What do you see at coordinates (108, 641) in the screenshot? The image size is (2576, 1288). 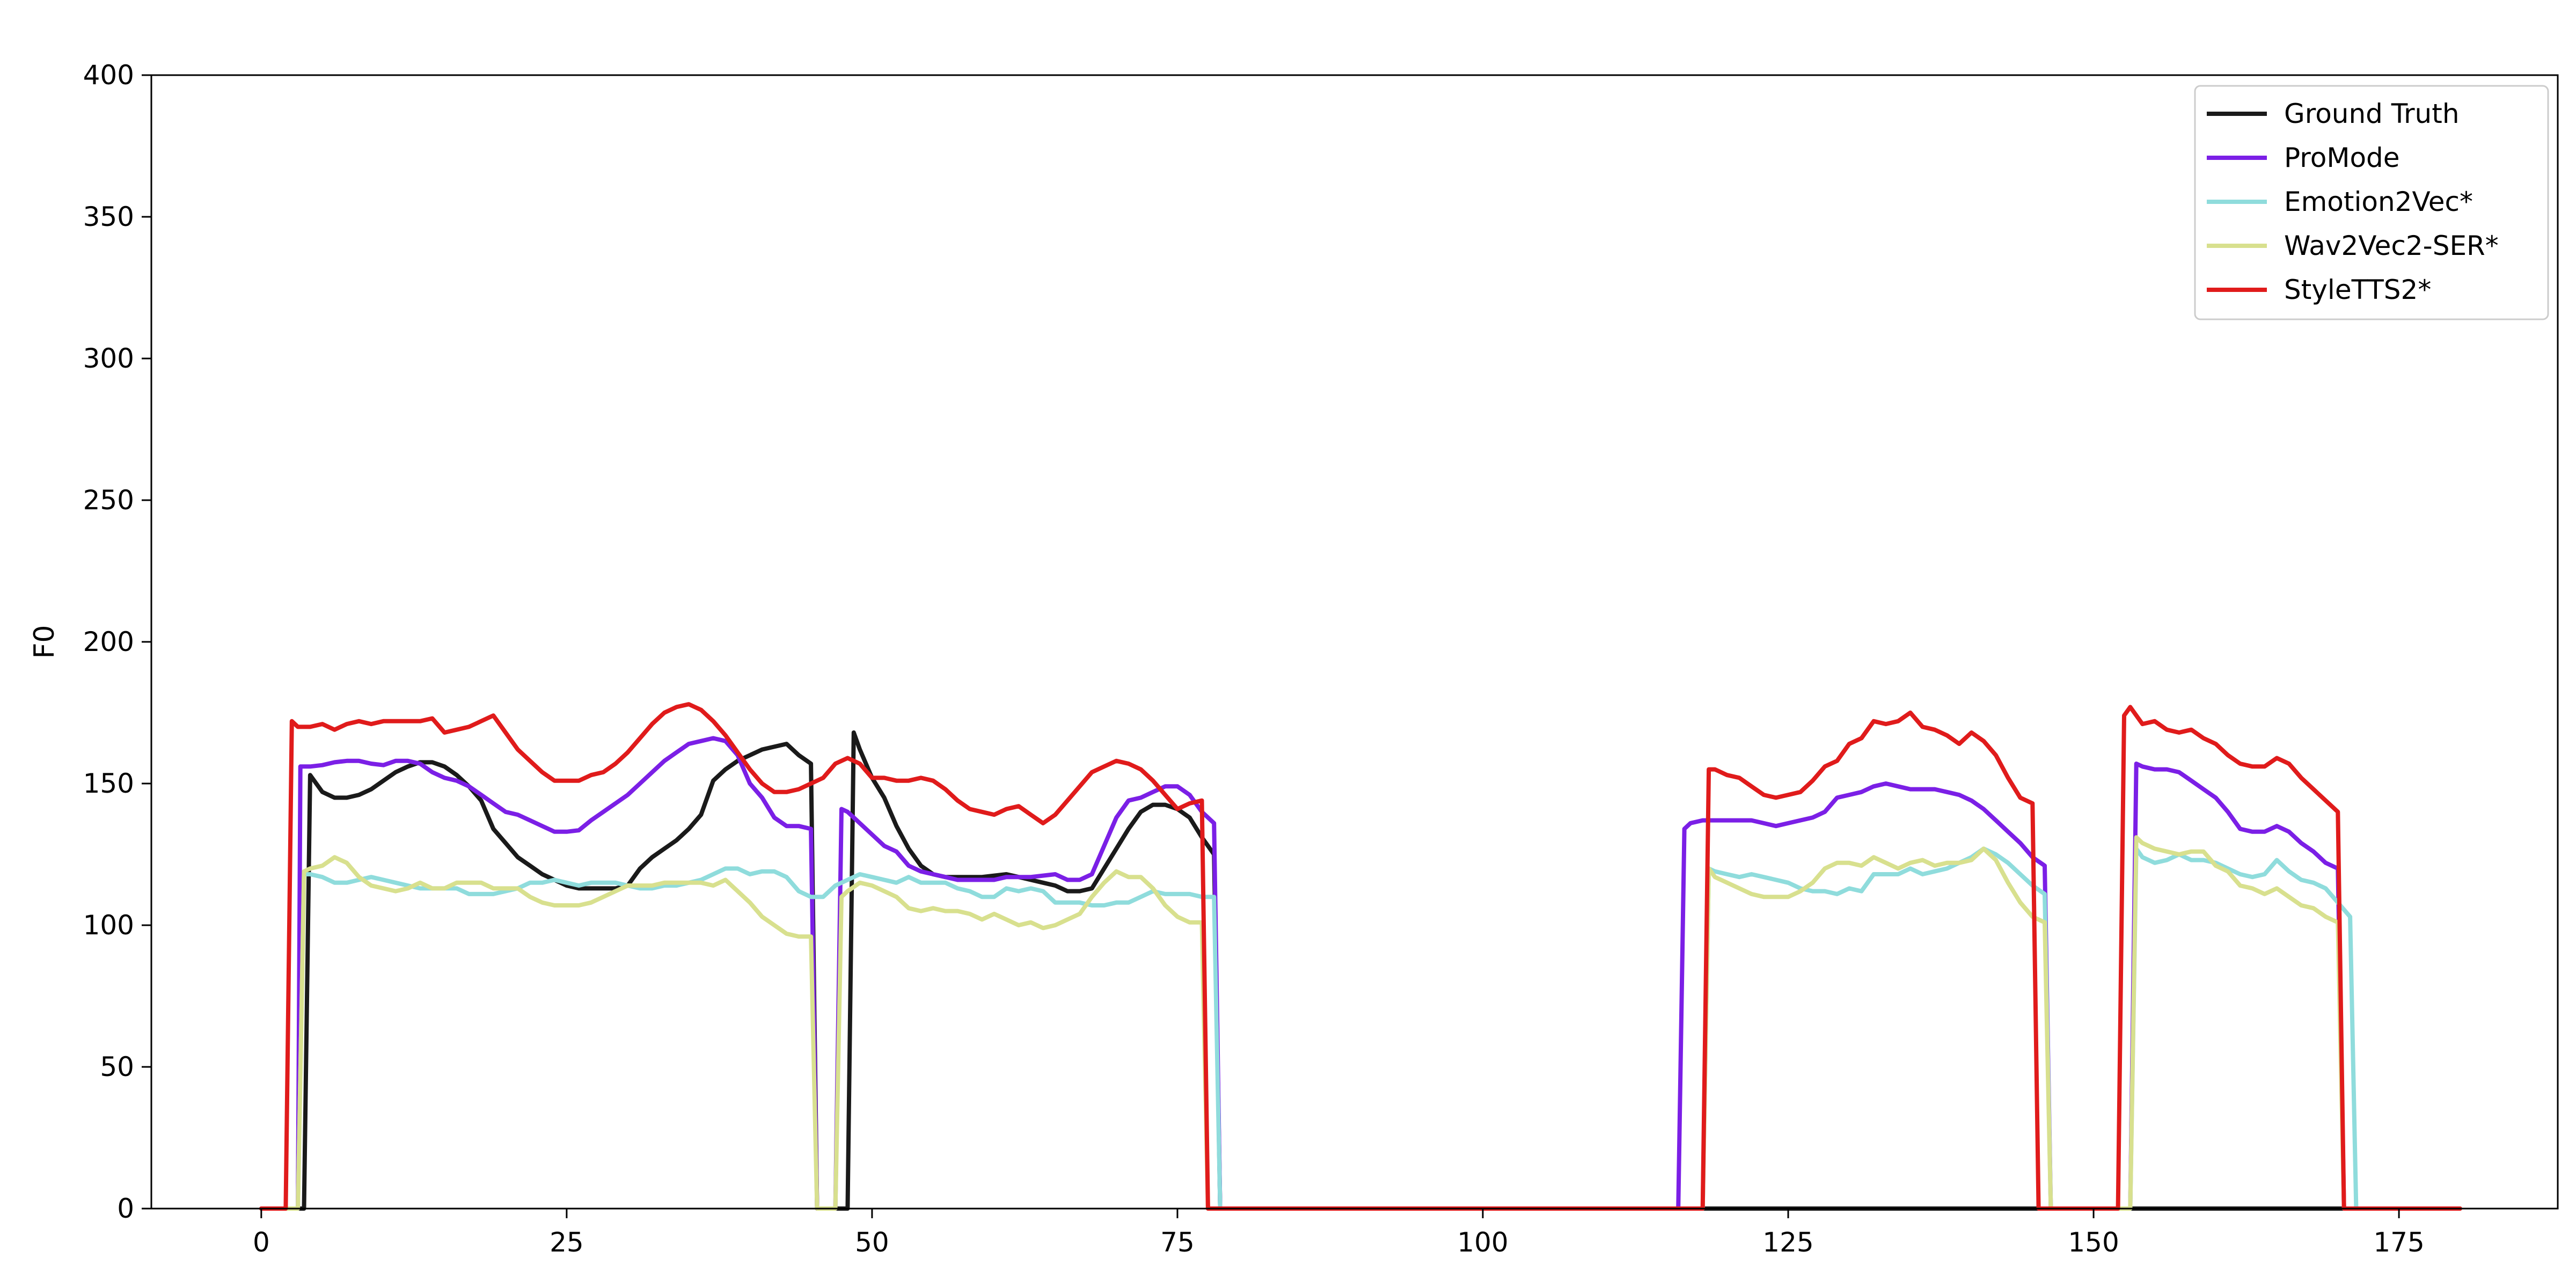 I see `y-tick-label: 200` at bounding box center [108, 641].